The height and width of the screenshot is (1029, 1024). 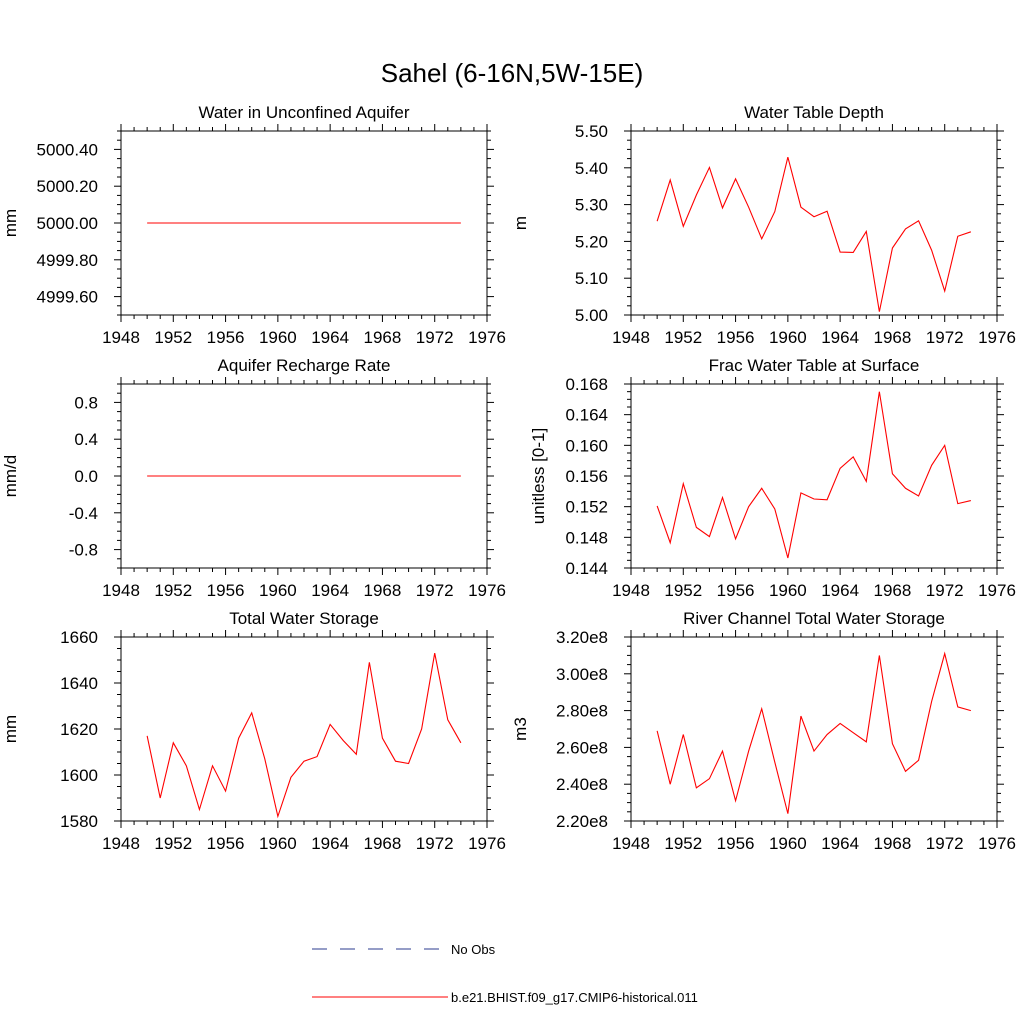 I want to click on figure-title: Sahel (6-16N,5W-15E), so click(x=512, y=73).